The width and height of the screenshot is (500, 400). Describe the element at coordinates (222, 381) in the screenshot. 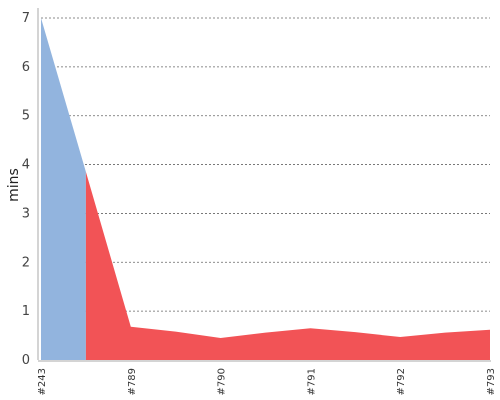

I see `x-tick-label: #790` at that location.